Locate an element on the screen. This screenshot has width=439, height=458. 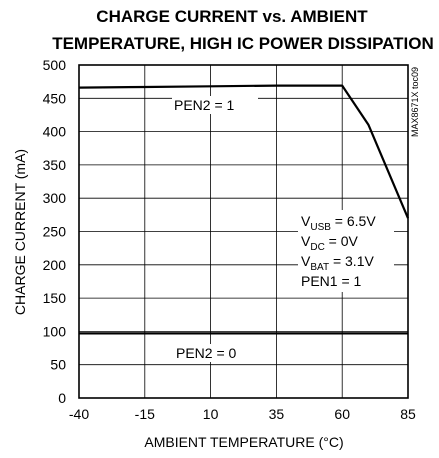
chart-title-line-2: TEMPERATURE, HIGH IC POWER DISSIPATION is located at coordinates (243, 43).